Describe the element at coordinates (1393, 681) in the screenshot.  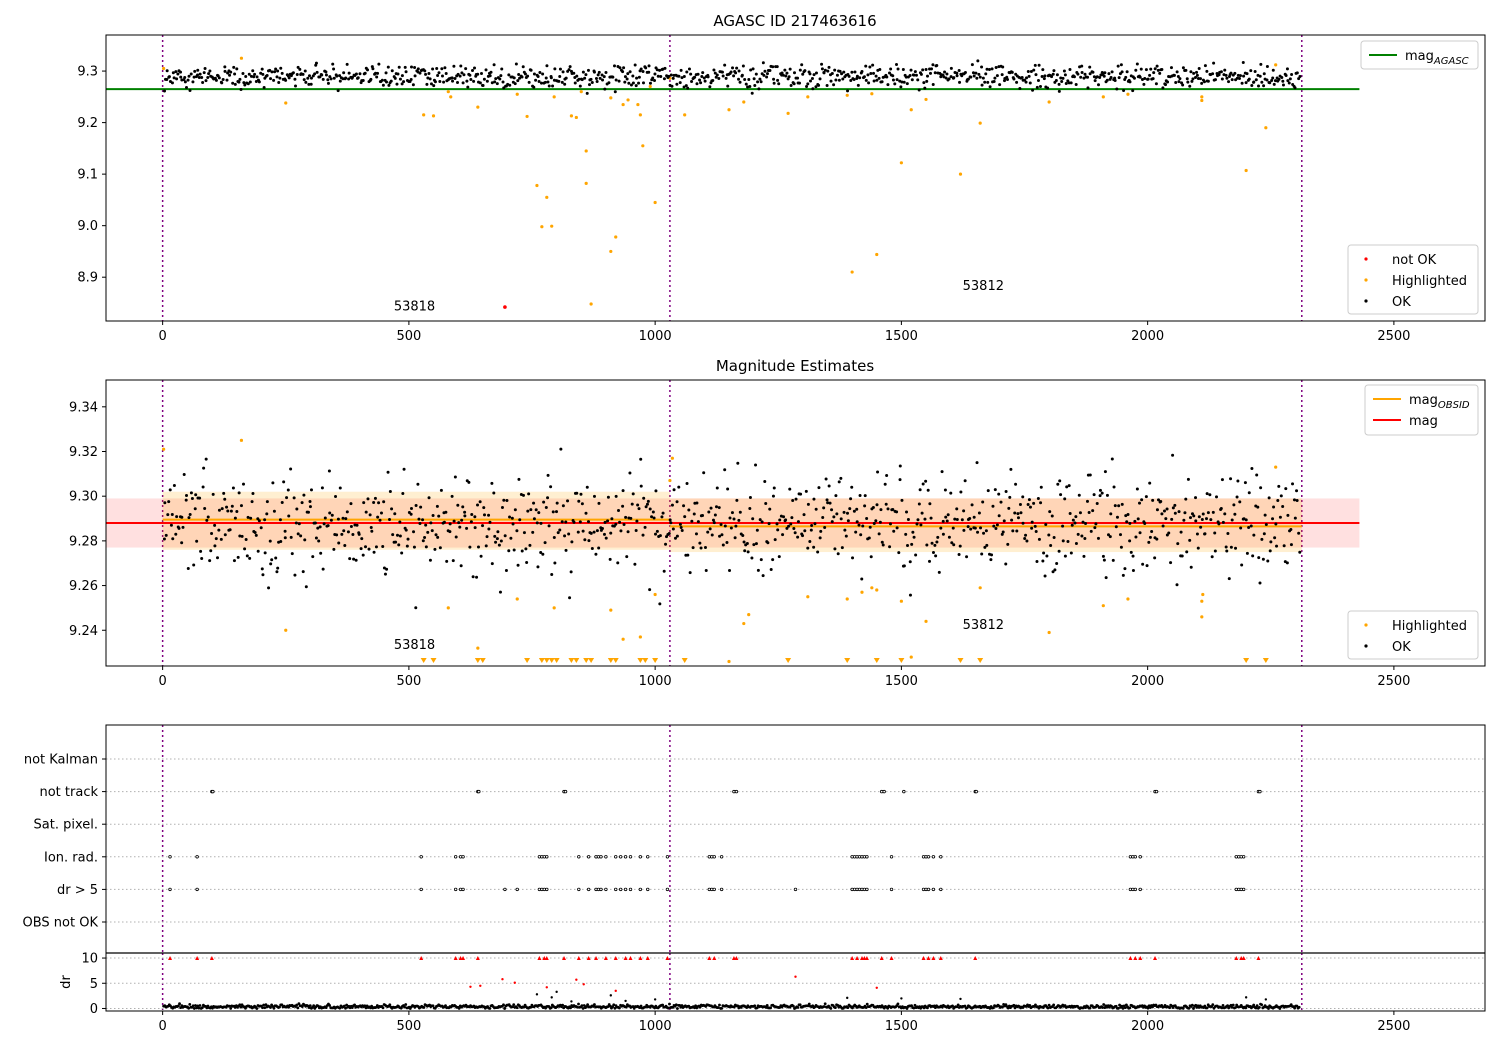
I see `x-tick-label: 2500` at that location.